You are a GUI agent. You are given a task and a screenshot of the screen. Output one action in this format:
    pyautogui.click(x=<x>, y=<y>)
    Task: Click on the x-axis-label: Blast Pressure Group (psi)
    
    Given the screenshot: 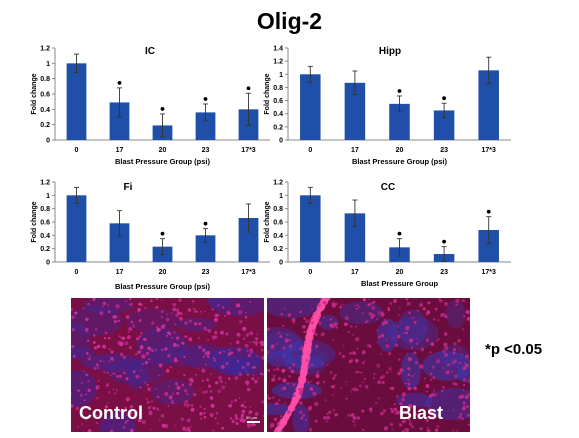 What is the action you would take?
    pyautogui.click(x=400, y=161)
    